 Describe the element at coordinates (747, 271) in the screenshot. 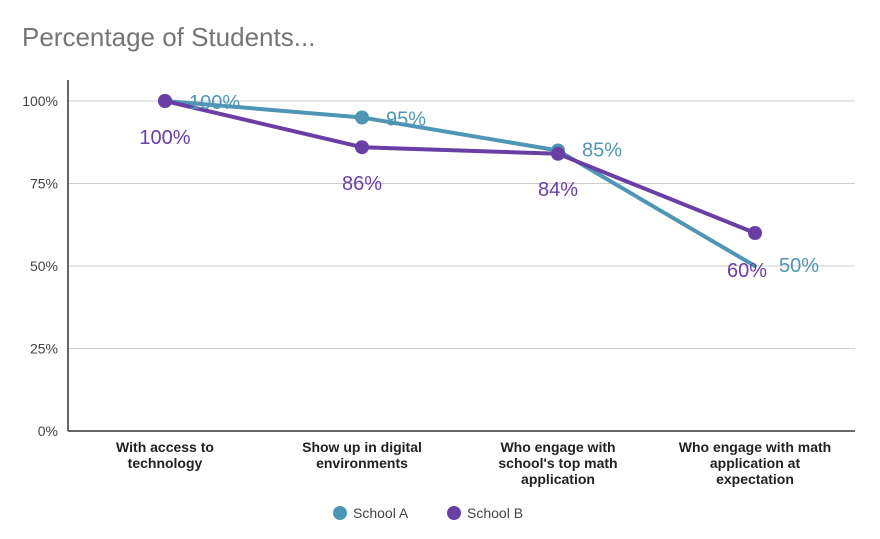

I see `data-label: 60%` at that location.